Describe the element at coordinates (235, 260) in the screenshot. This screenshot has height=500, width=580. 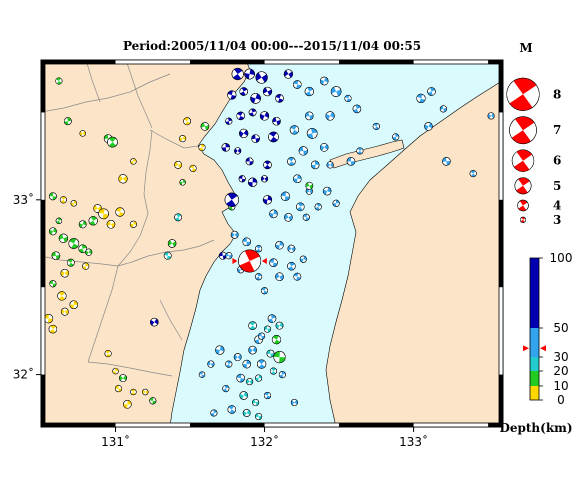
I see `latest-left-arrow` at that location.